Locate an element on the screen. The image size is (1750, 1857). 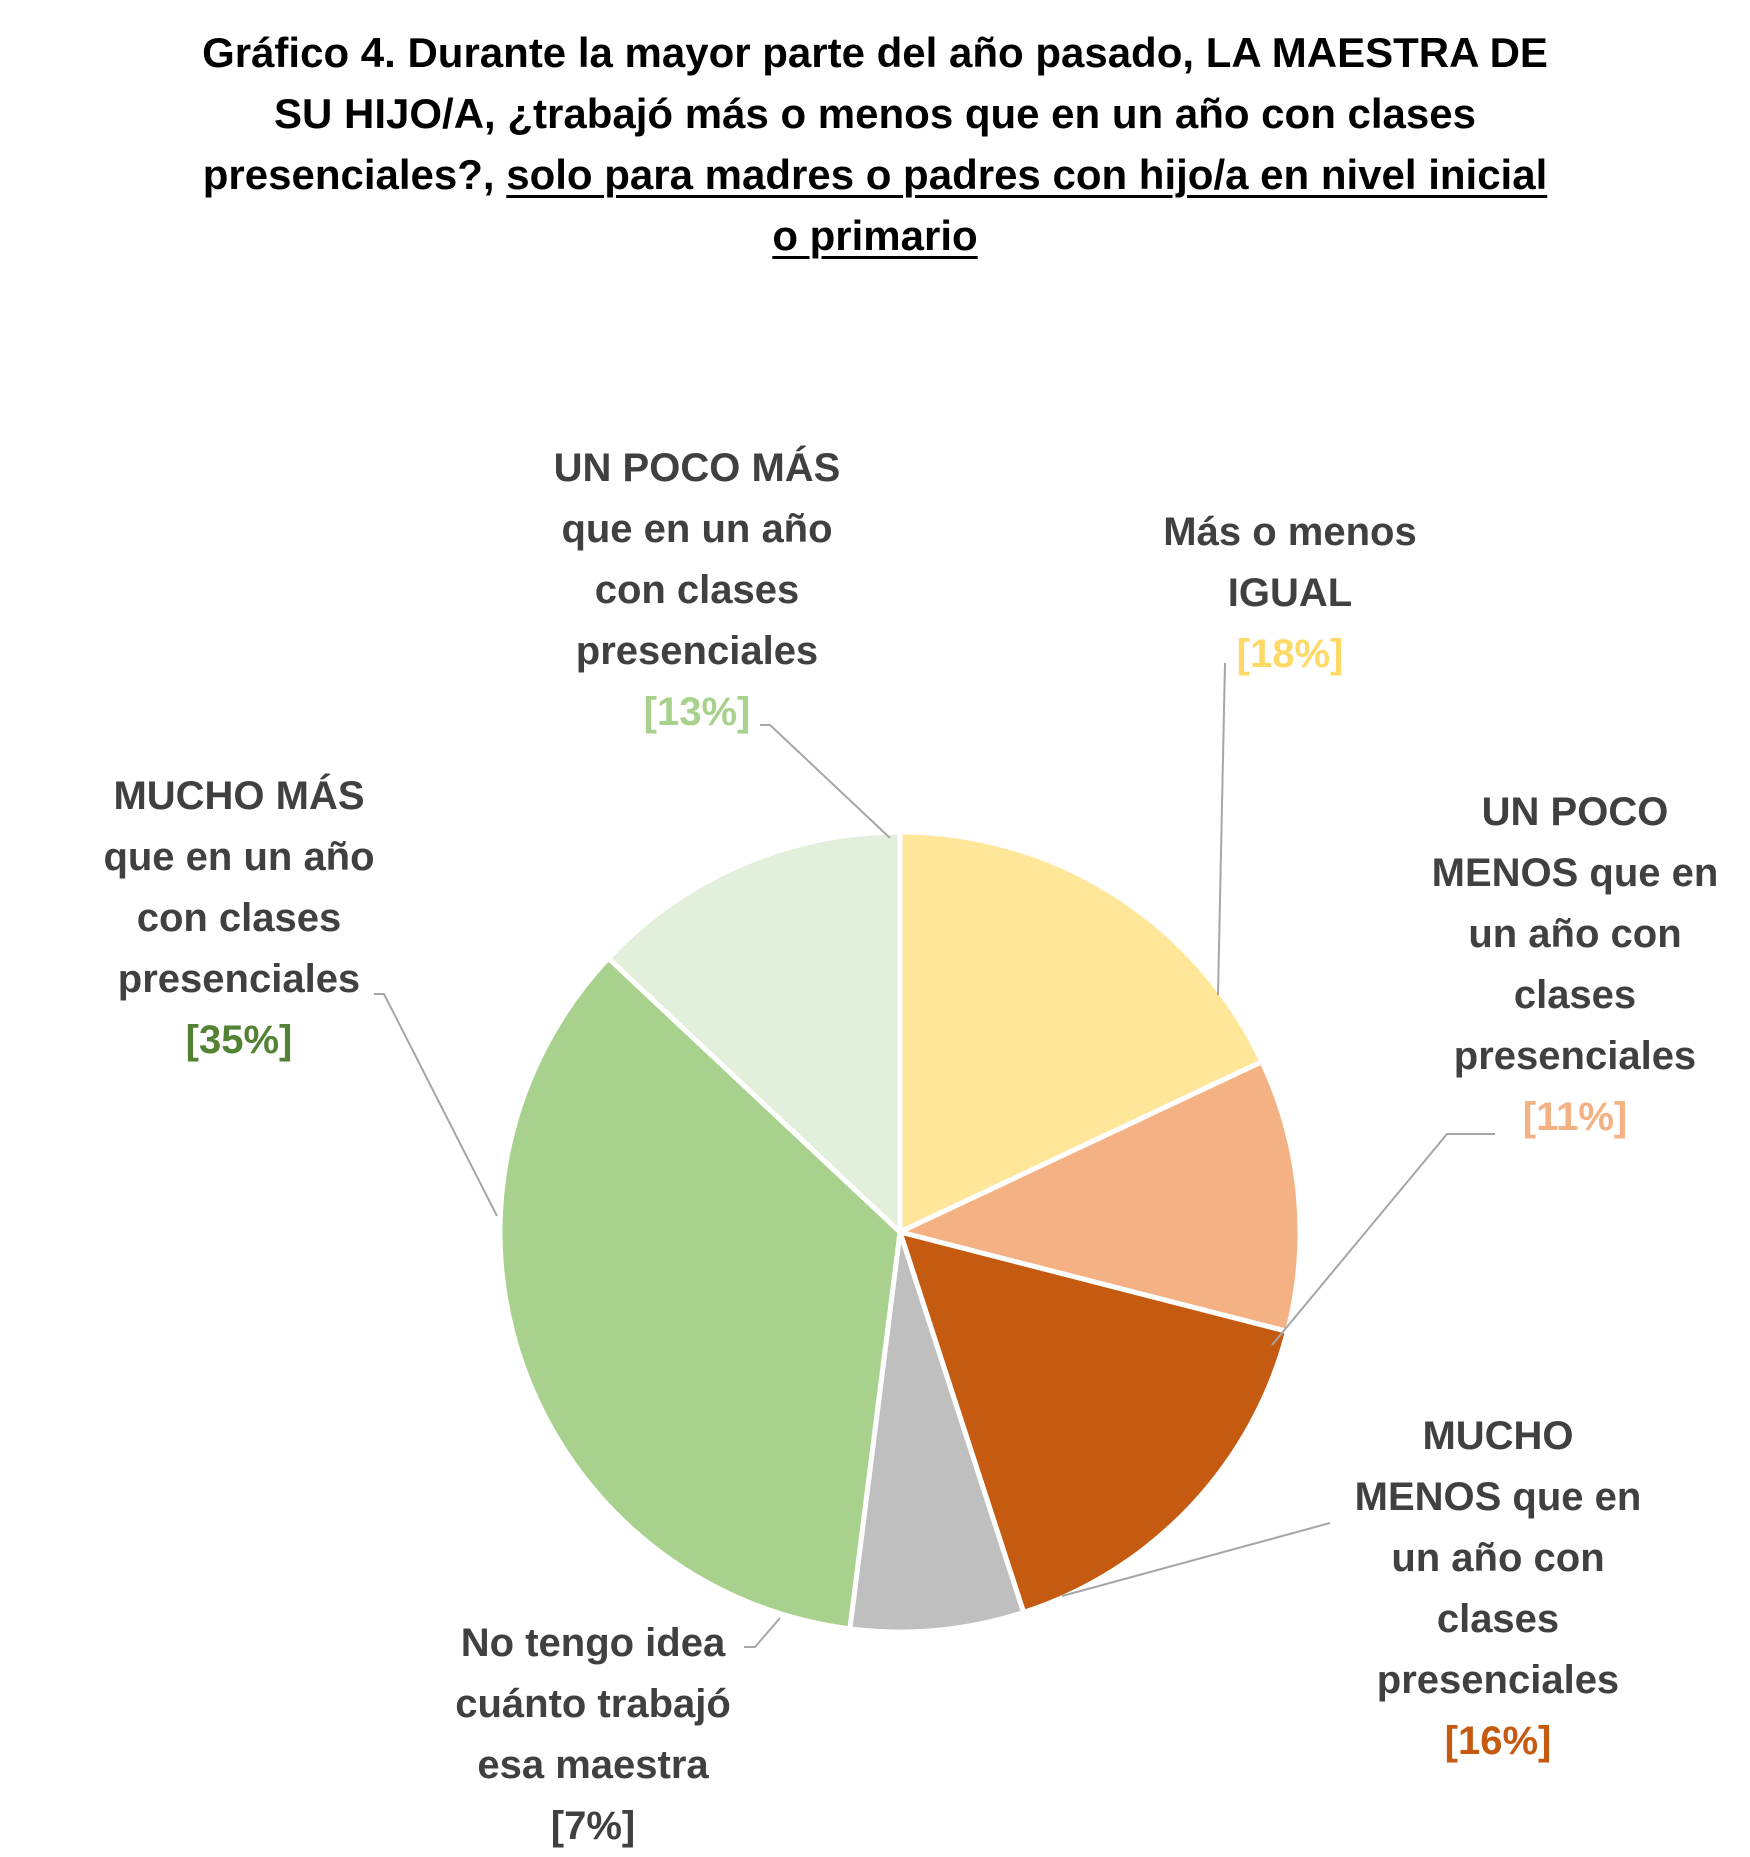
slice-label-3-line-0: No tengo idea is located at coordinates (593, 1643).